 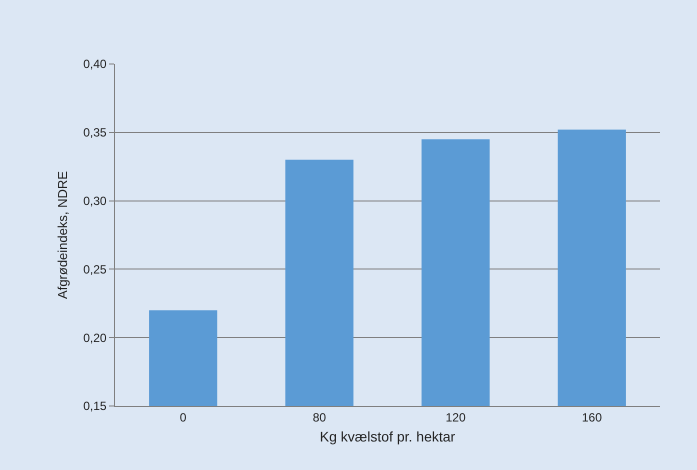 I want to click on x-tick-label: 160, so click(x=592, y=417).